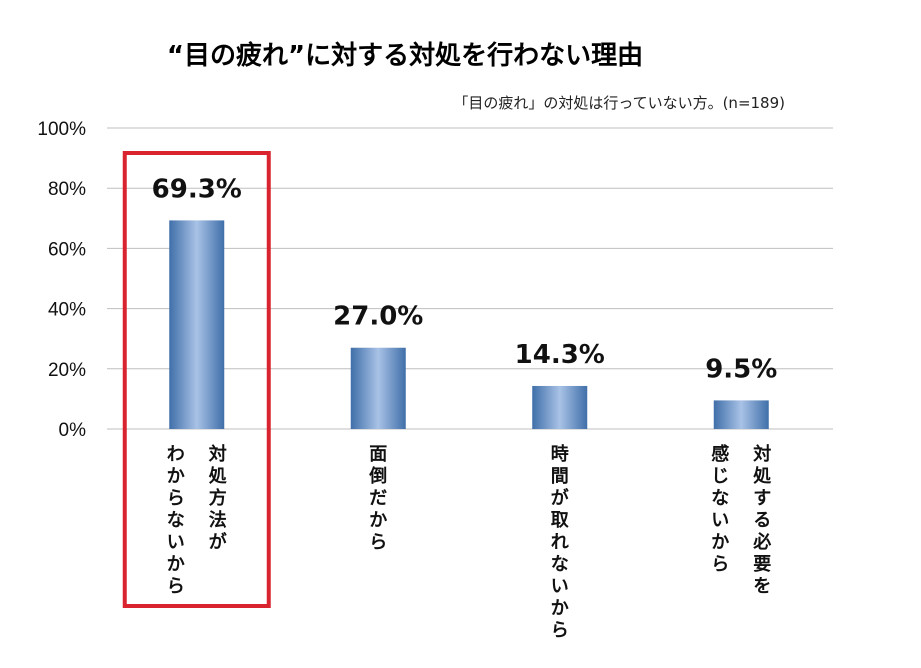  I want to click on data-label: 9.5%, so click(741, 369).